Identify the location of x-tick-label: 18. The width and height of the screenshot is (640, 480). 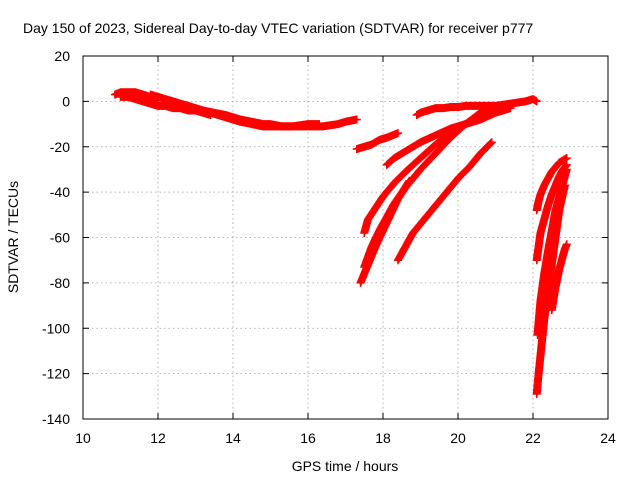
(383, 438).